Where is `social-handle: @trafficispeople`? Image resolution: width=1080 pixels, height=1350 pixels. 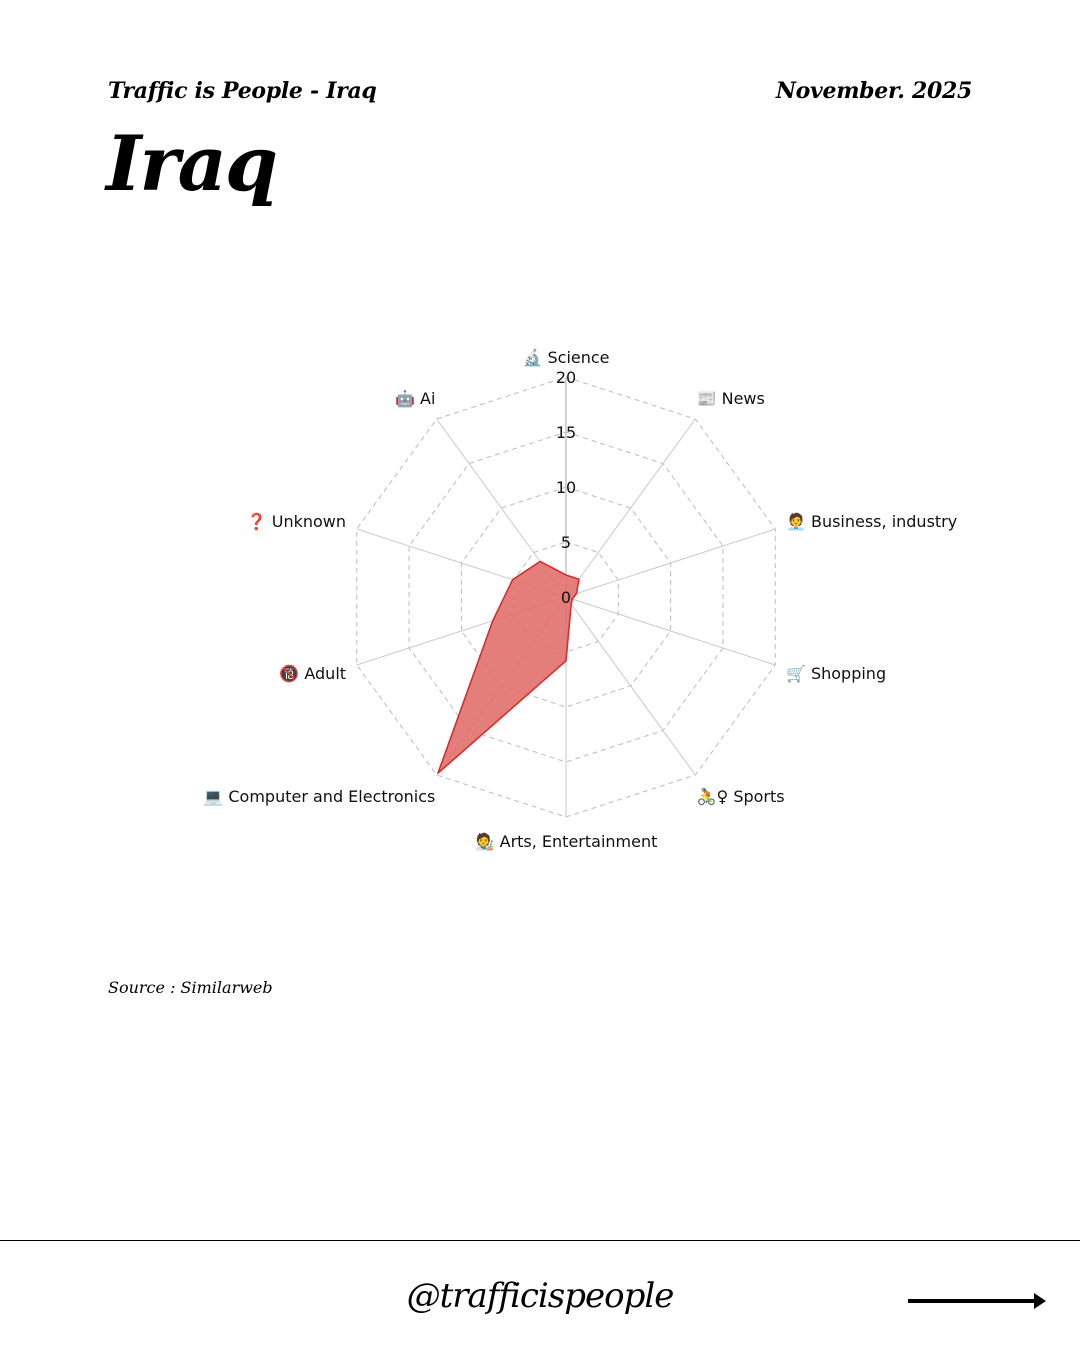 social-handle: @trafficispeople is located at coordinates (540, 1296).